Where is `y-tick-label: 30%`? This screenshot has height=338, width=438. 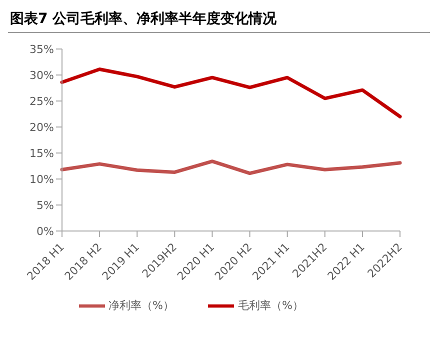
y-tick-label: 30% is located at coordinates (42, 75).